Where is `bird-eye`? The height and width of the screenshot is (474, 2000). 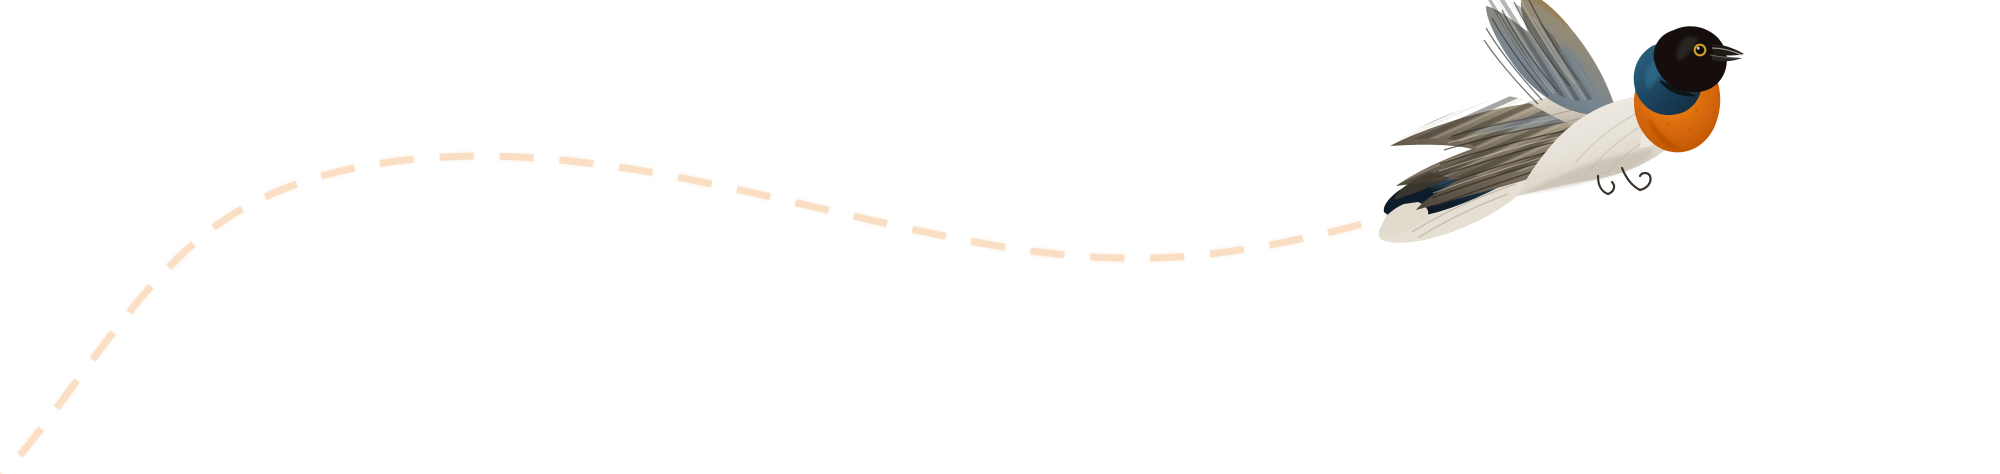 bird-eye is located at coordinates (1700, 50).